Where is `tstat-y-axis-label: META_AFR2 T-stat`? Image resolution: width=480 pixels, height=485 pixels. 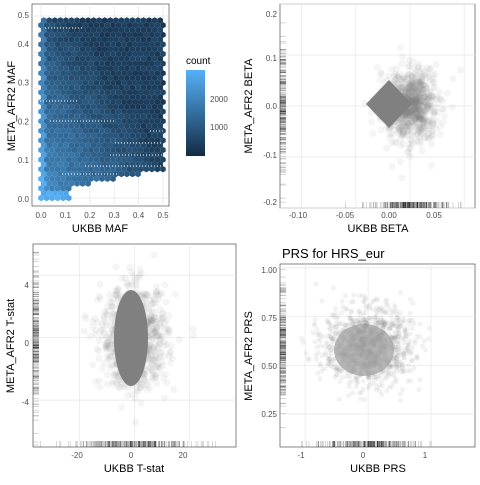
tstat-y-axis-label: META_AFR2 T-stat is located at coordinates (11, 346).